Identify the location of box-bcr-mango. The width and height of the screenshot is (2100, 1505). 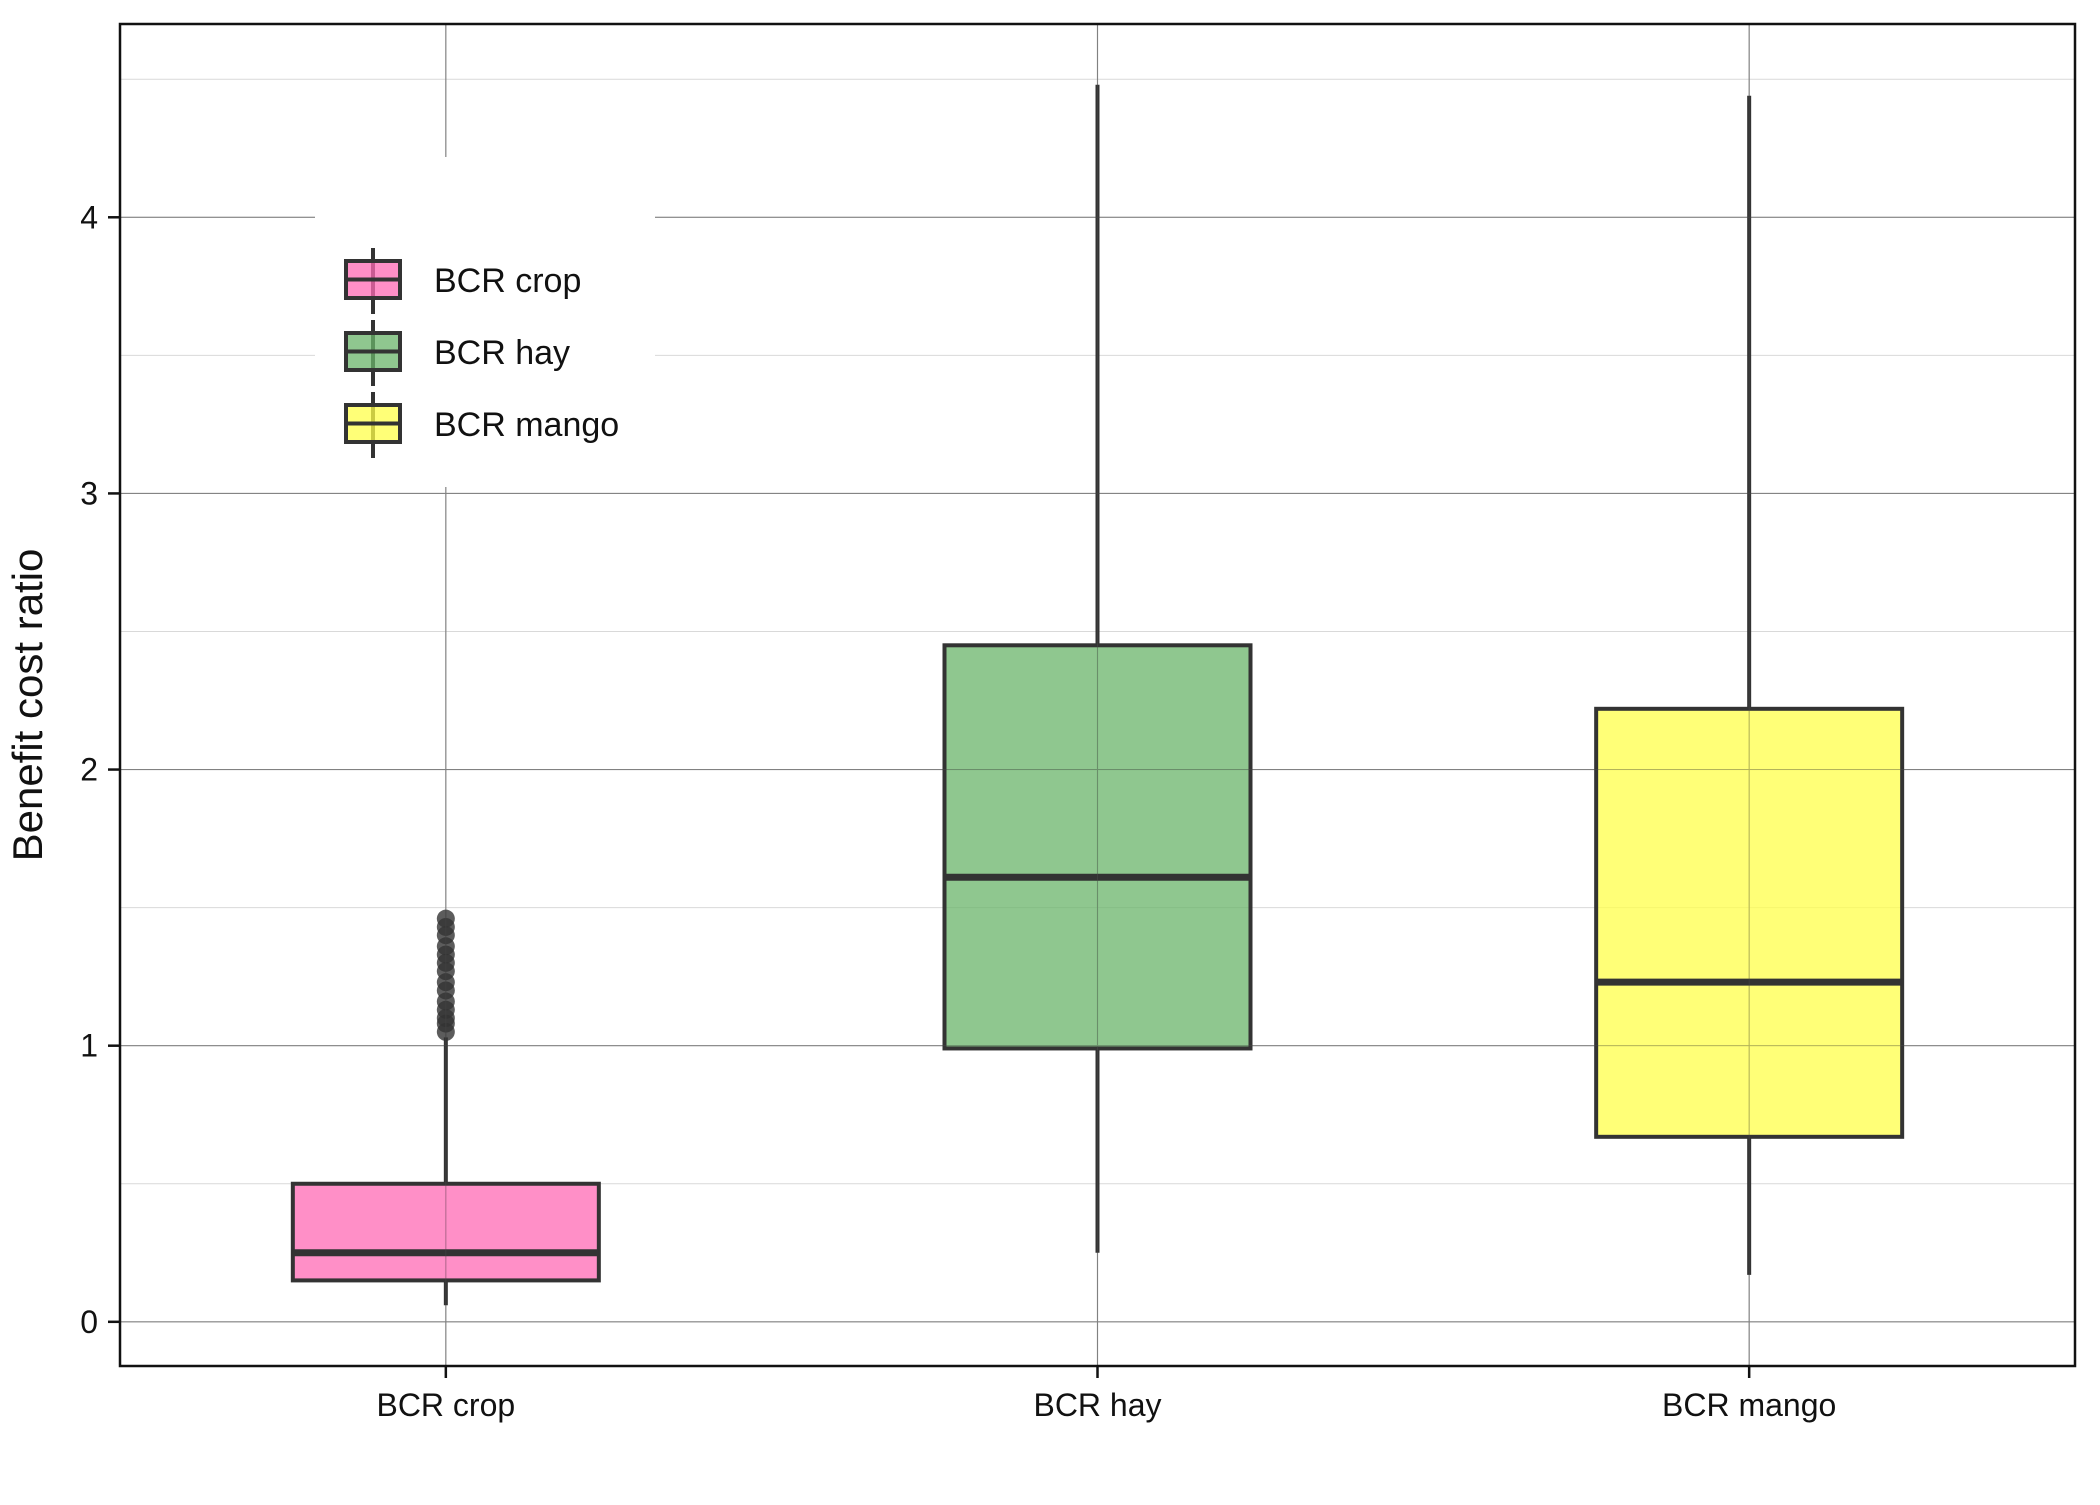
(1749, 685).